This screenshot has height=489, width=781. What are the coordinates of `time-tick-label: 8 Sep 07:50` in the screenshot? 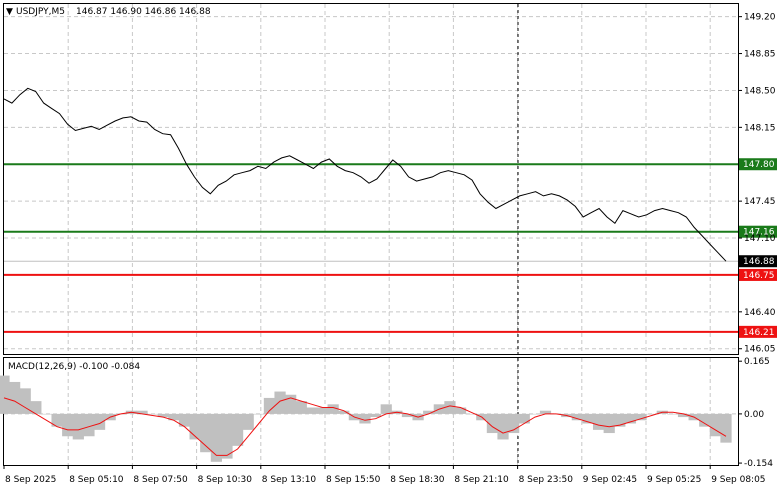 It's located at (160, 480).